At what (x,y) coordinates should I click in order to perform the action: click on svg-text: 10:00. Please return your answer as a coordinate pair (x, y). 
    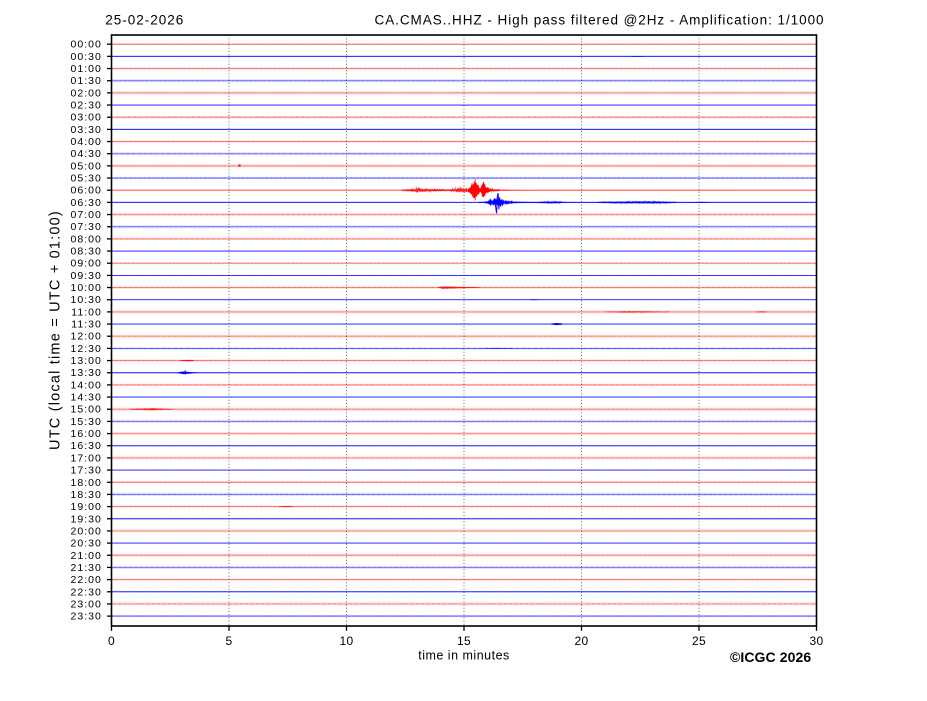
    Looking at the image, I should click on (86, 288).